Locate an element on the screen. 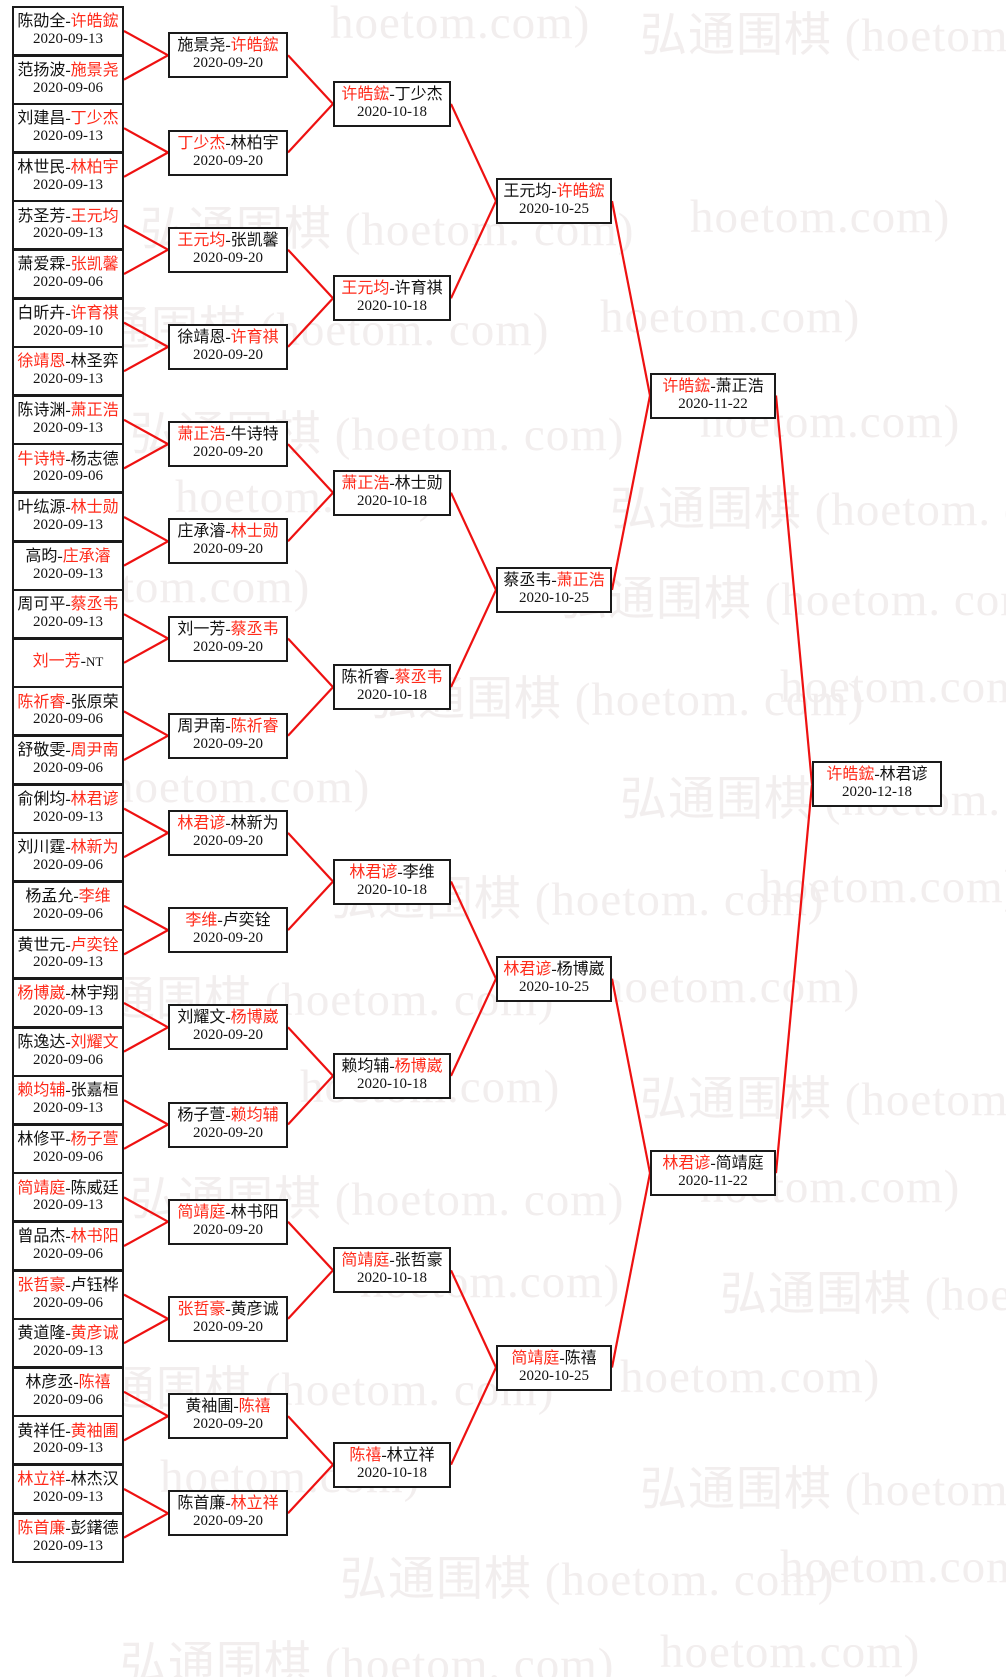 Image resolution: width=1006 pixels, height=1677 pixels. match-box: 陈诗渊-萧正浩 2020-09-13 is located at coordinates (68, 419).